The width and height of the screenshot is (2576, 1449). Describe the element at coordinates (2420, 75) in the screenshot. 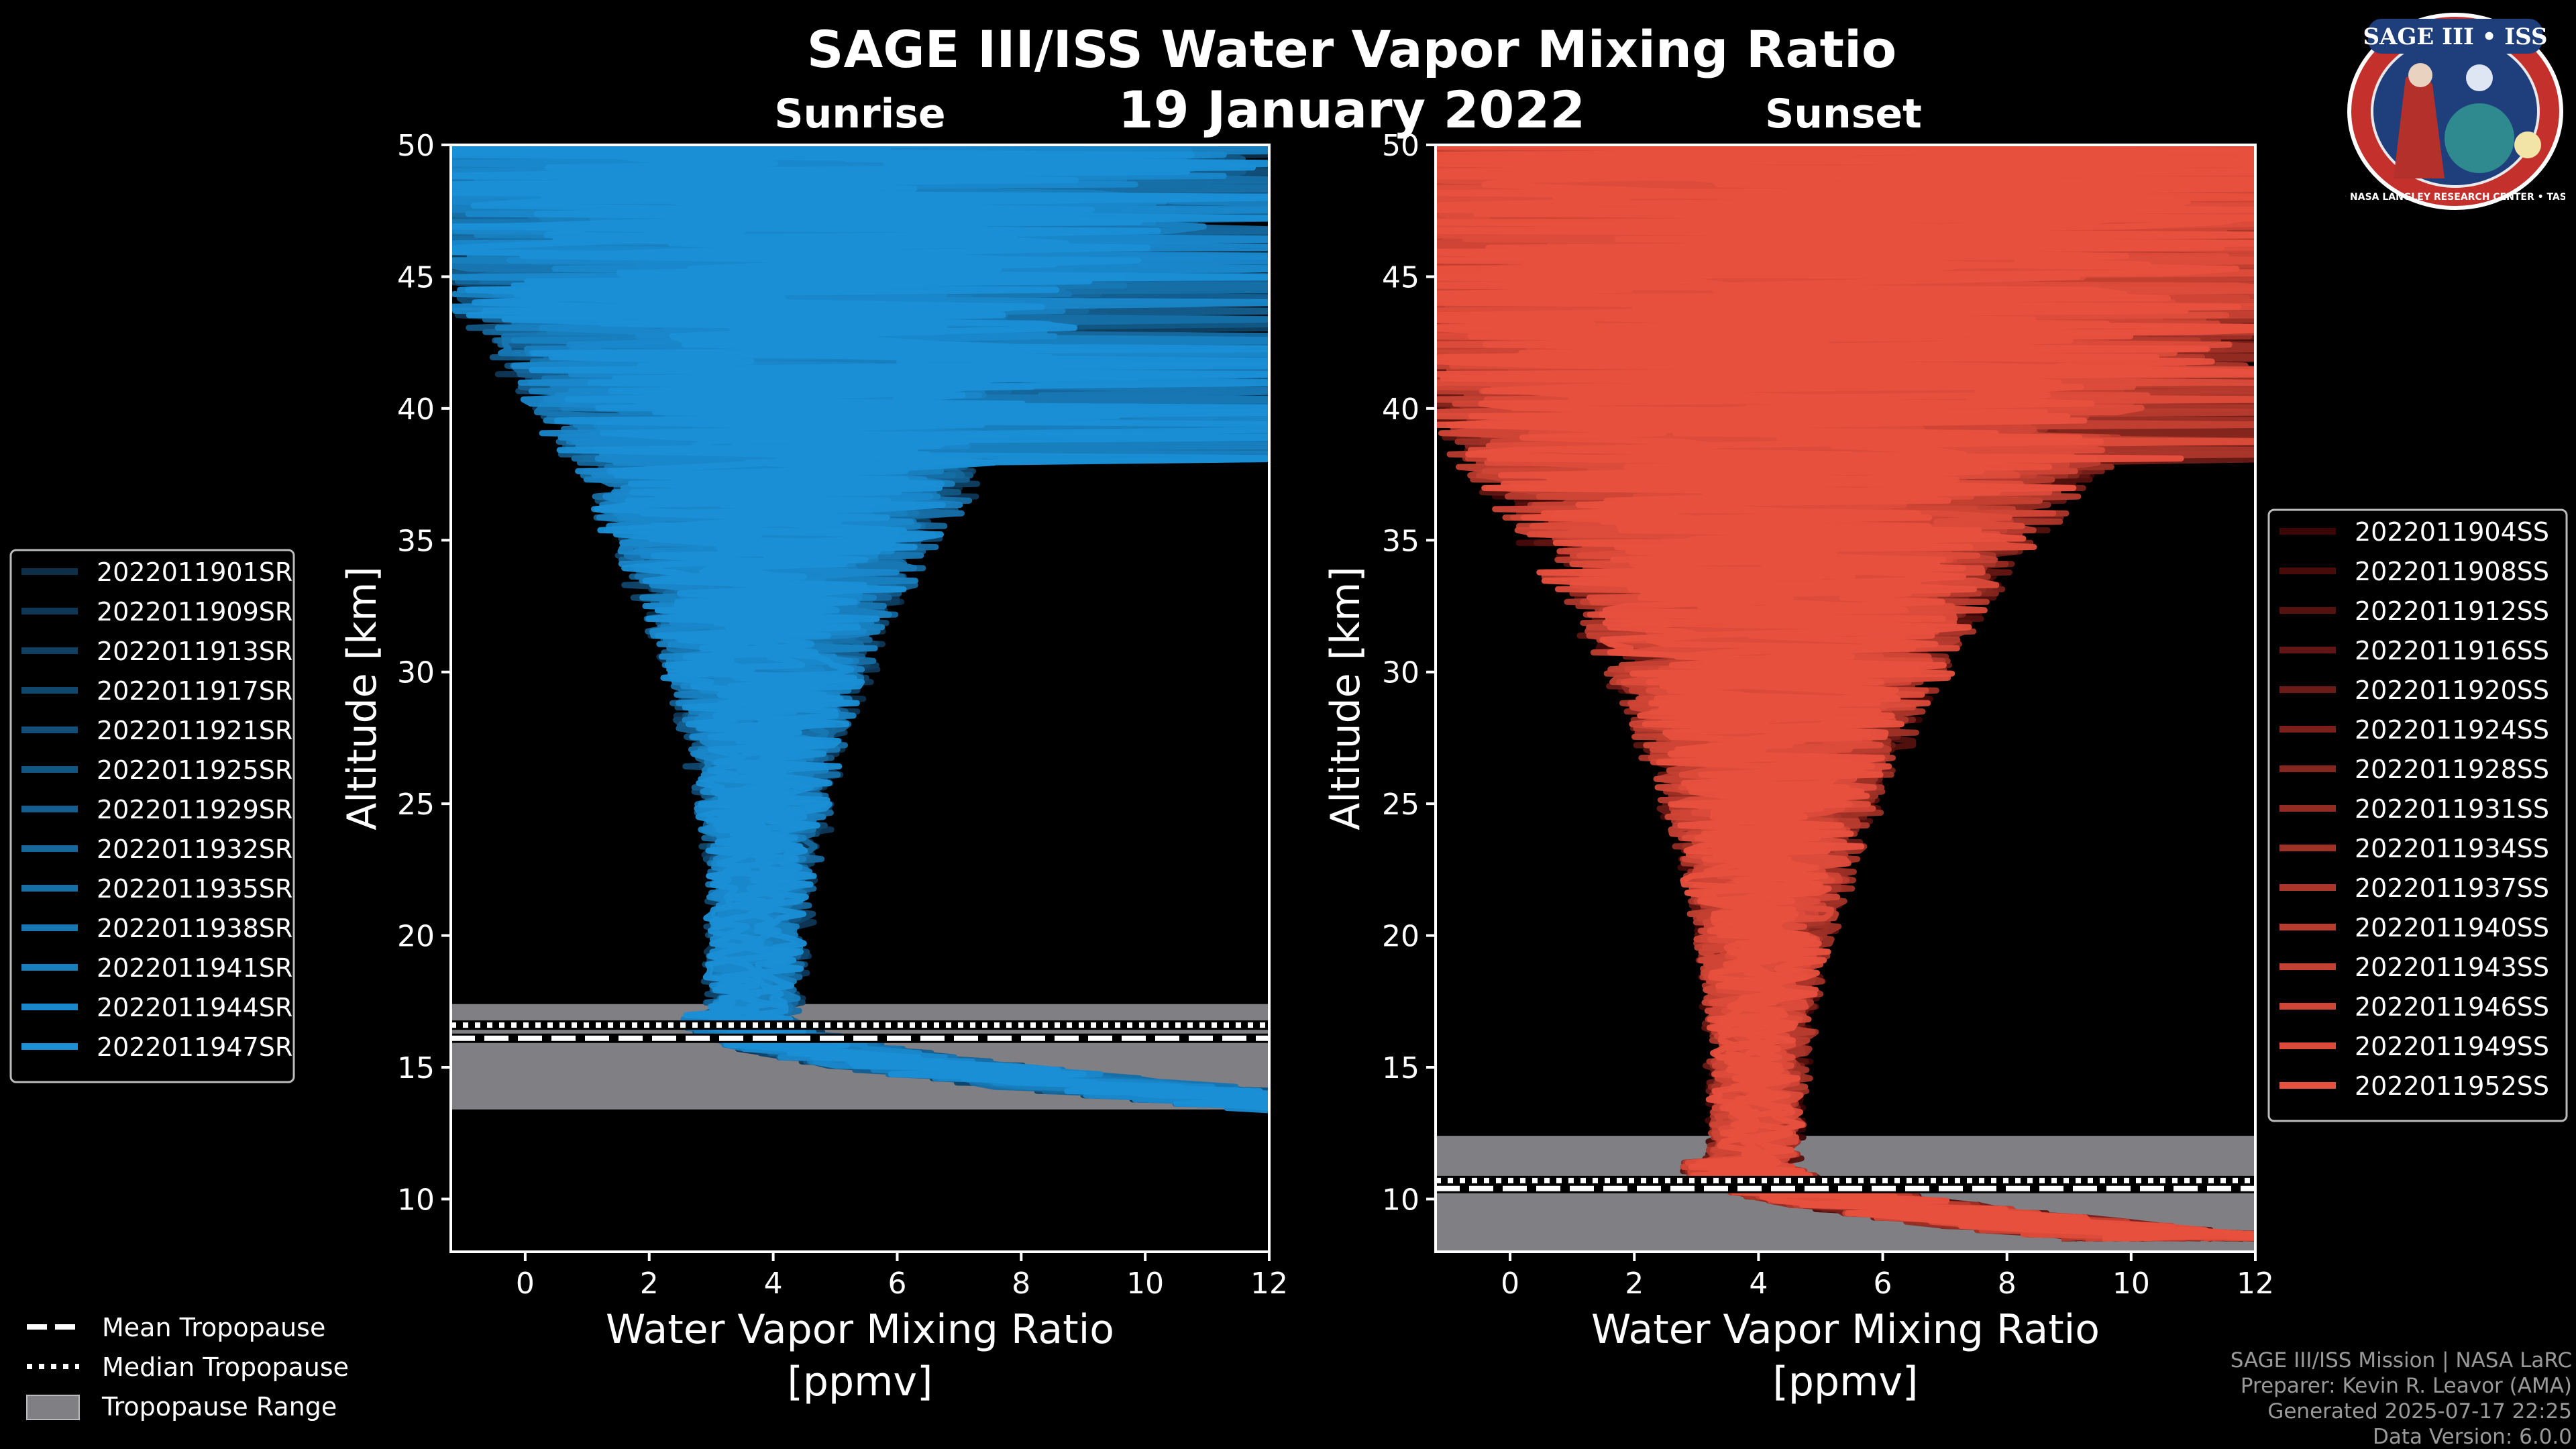

I see `logo-sage-head-icon` at that location.